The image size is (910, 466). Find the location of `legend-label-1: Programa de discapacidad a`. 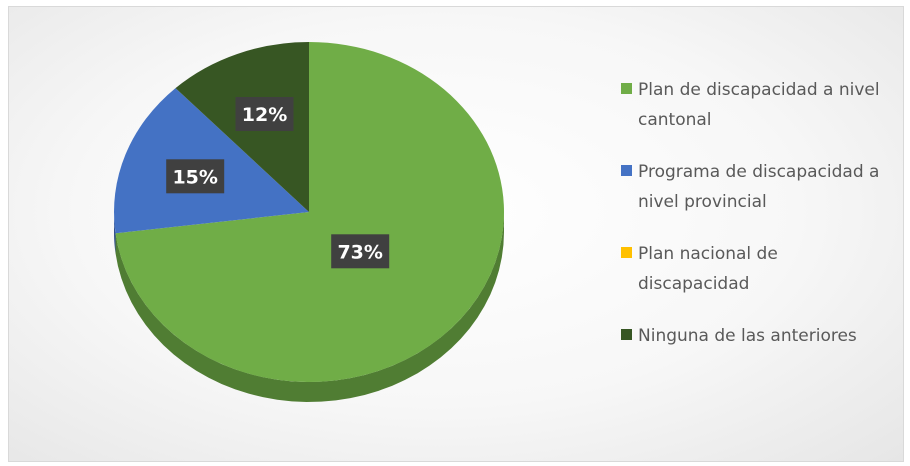

legend-label-1: Programa de discapacidad a is located at coordinates (758, 172).